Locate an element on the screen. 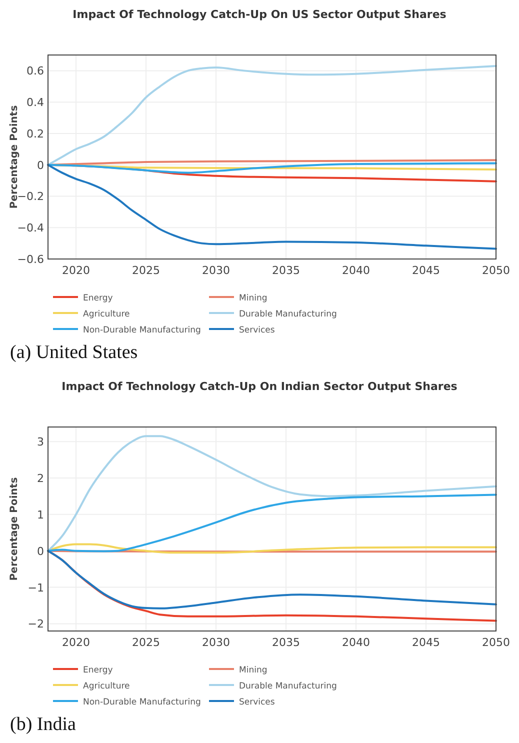 The height and width of the screenshot is (743, 519). text: (b) India is located at coordinates (43, 724).